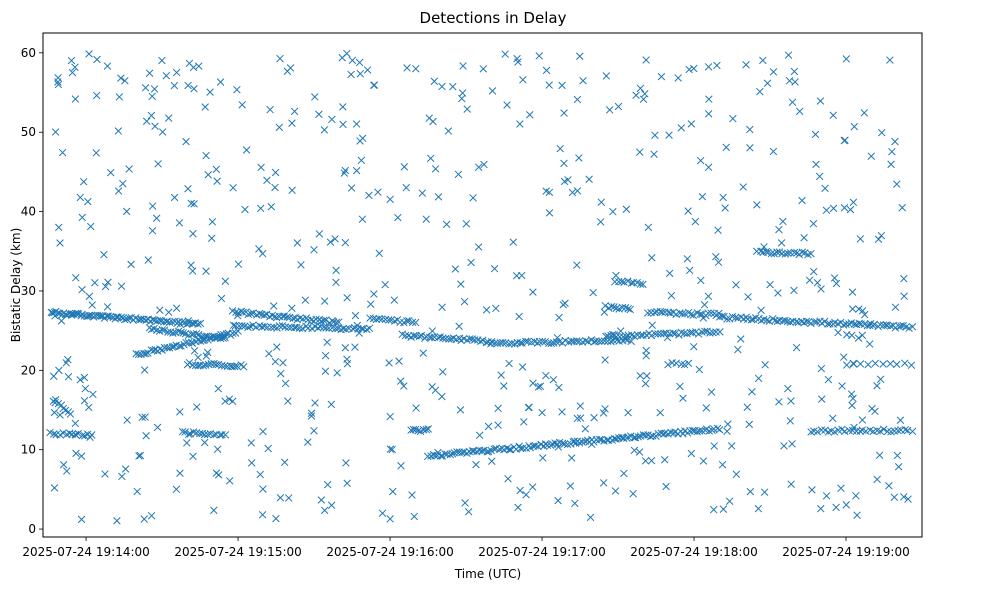 The height and width of the screenshot is (590, 988). What do you see at coordinates (85, 552) in the screenshot?
I see `x-tick-label-0: 2025-07-24 19:14:00` at bounding box center [85, 552].